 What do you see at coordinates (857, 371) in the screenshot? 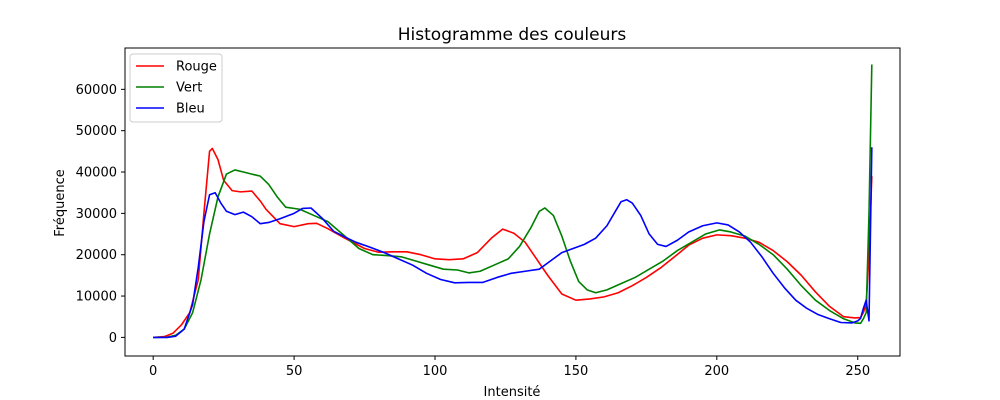
I see `x-tick-label: 250` at bounding box center [857, 371].